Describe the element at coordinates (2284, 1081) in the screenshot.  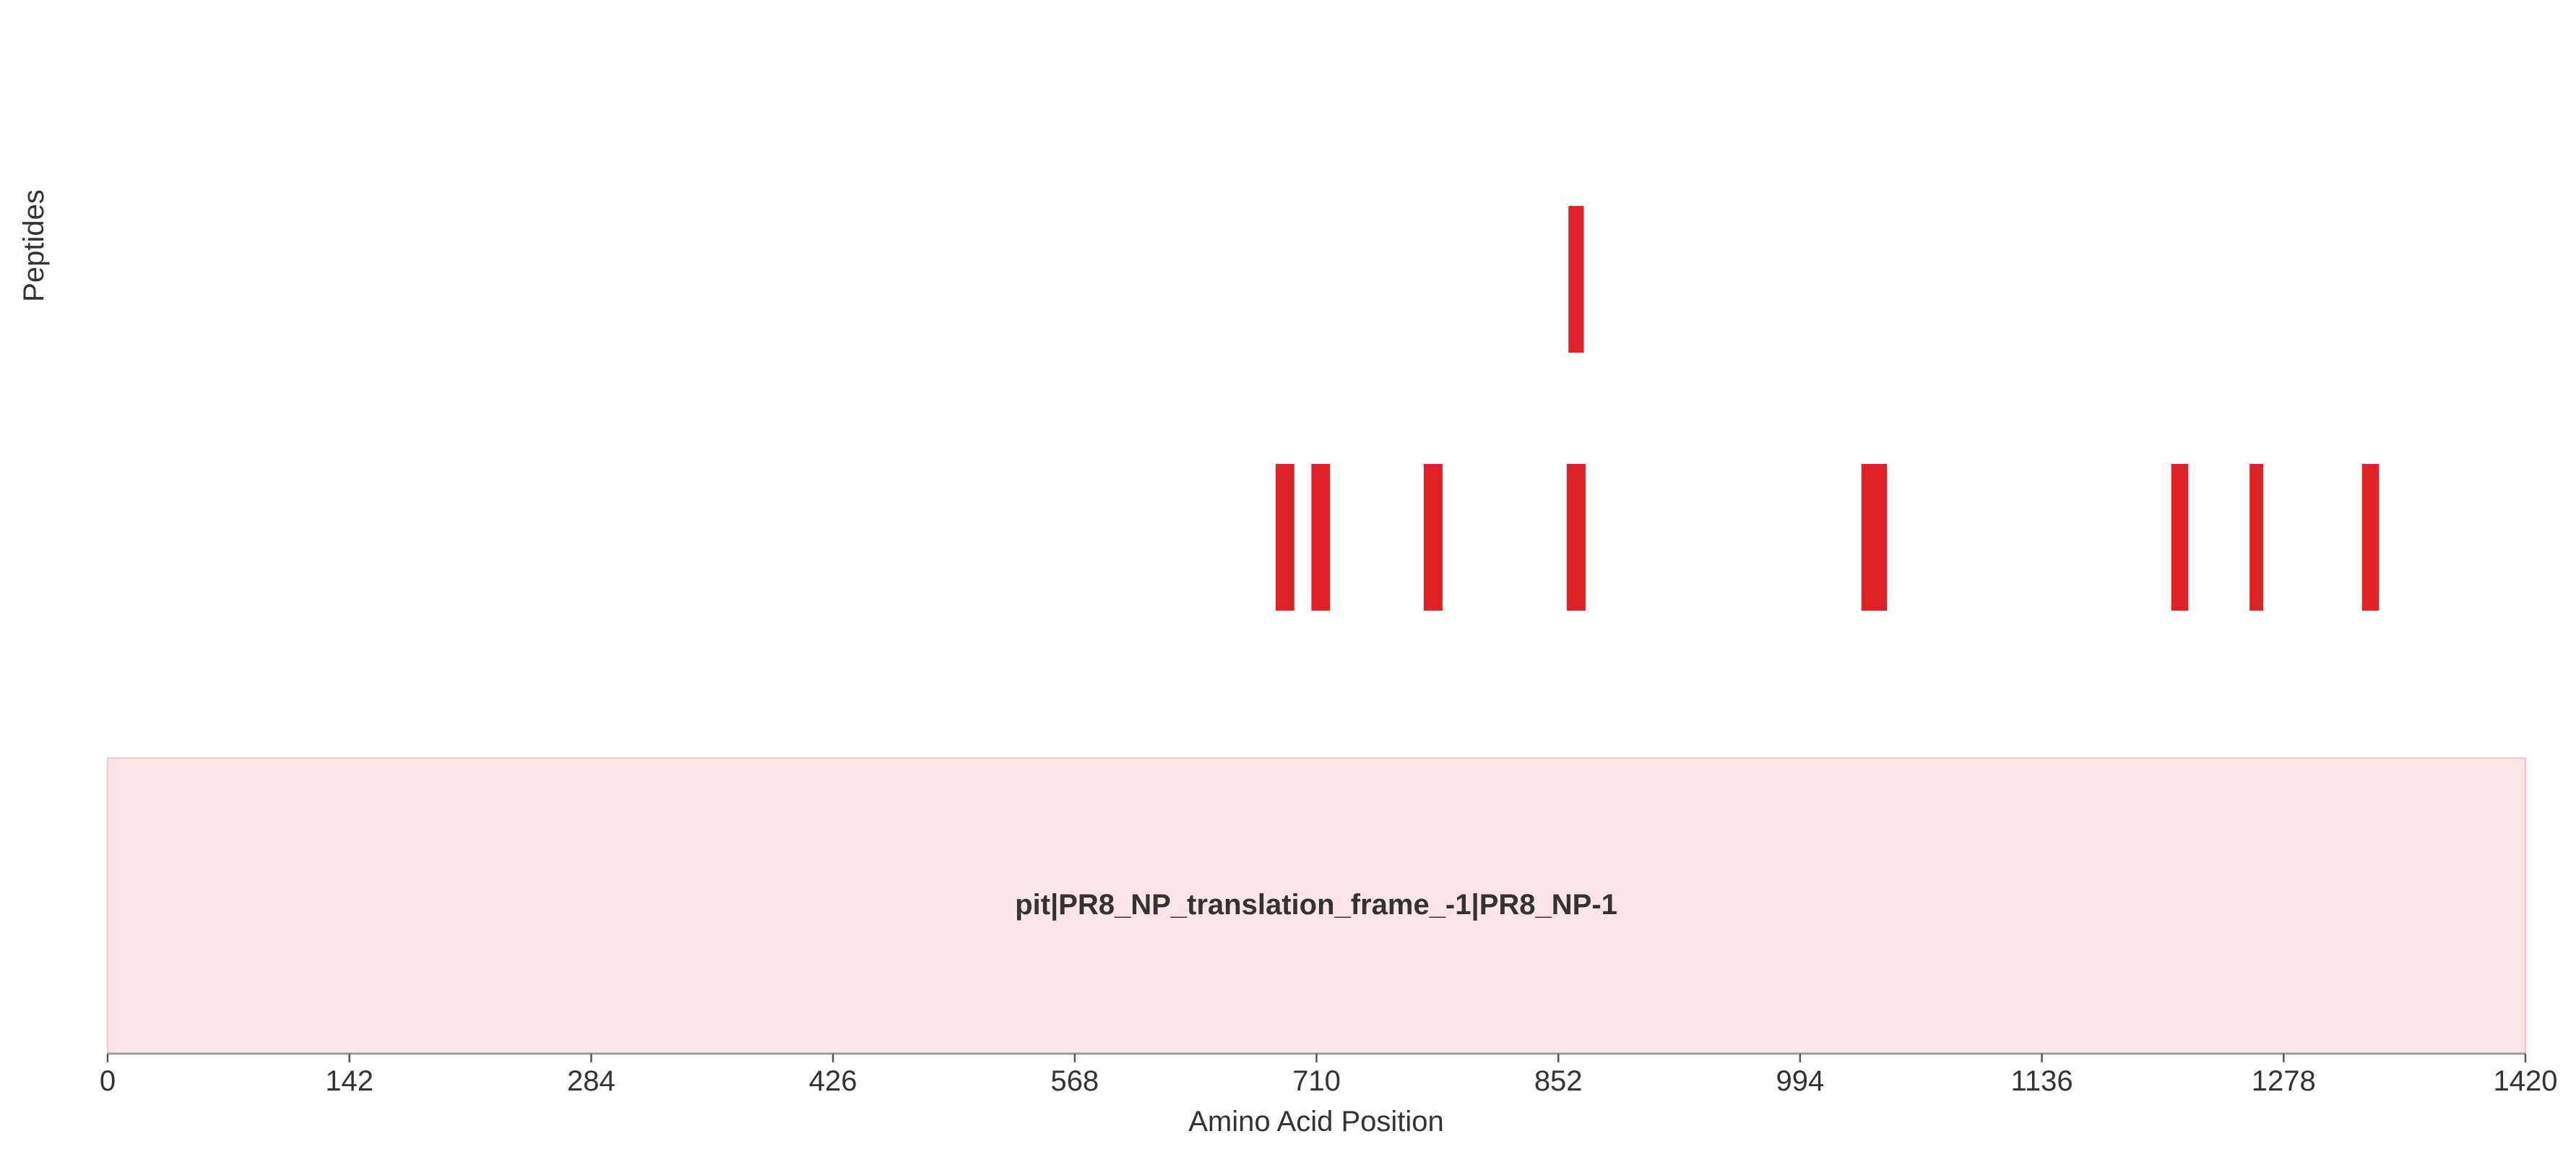
I see `x-tick-label: 1278` at that location.